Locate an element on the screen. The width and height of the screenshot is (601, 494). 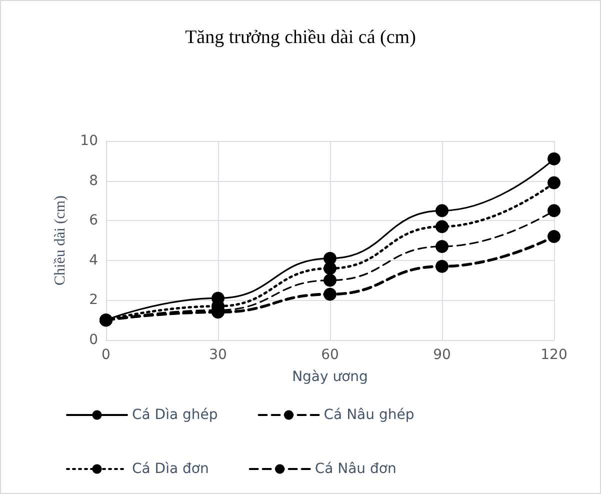
y-tick-label: 0 is located at coordinates (93, 340).